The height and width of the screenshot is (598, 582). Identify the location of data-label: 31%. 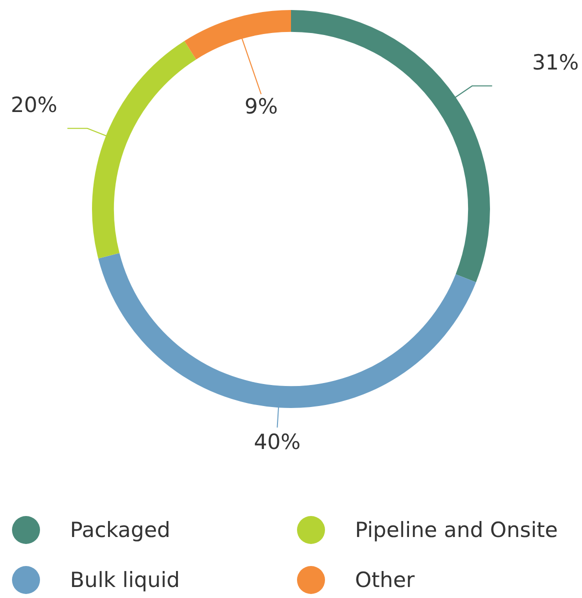
(555, 62).